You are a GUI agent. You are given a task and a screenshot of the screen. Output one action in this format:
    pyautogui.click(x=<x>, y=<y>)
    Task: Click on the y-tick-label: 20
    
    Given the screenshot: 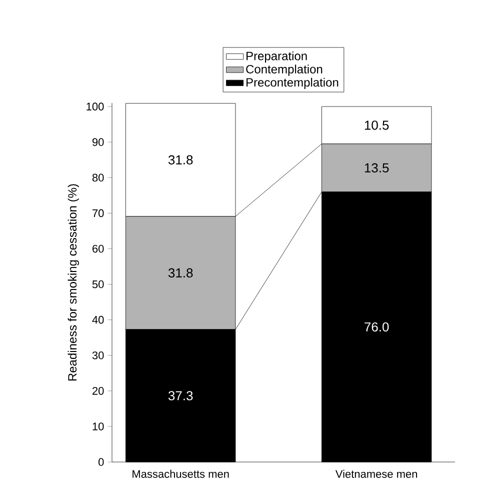 What is the action you would take?
    pyautogui.click(x=98, y=391)
    